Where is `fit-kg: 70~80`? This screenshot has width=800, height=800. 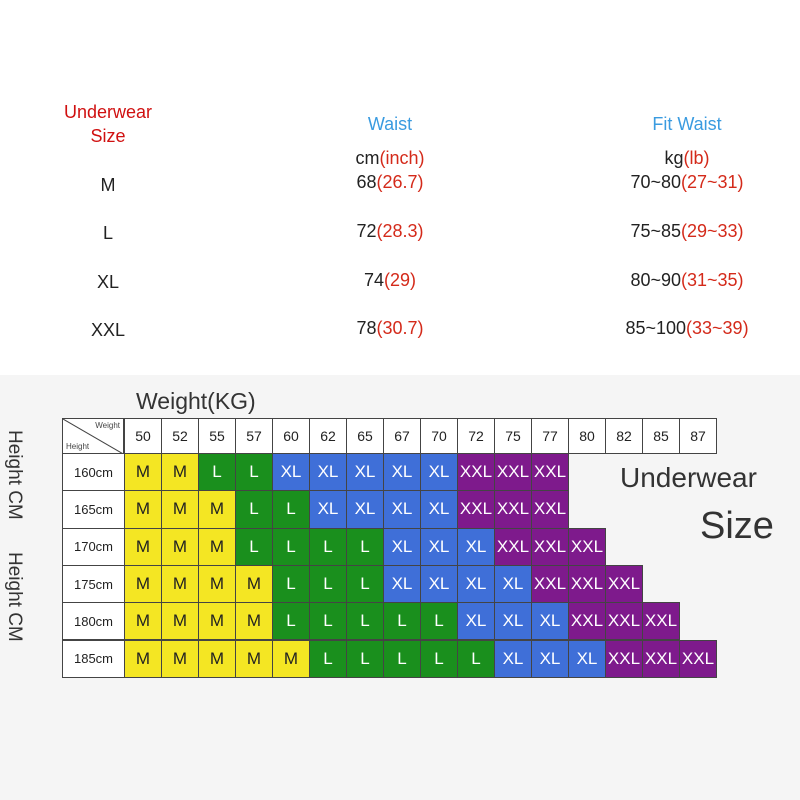
fit-kg: 70~80 is located at coordinates (656, 182).